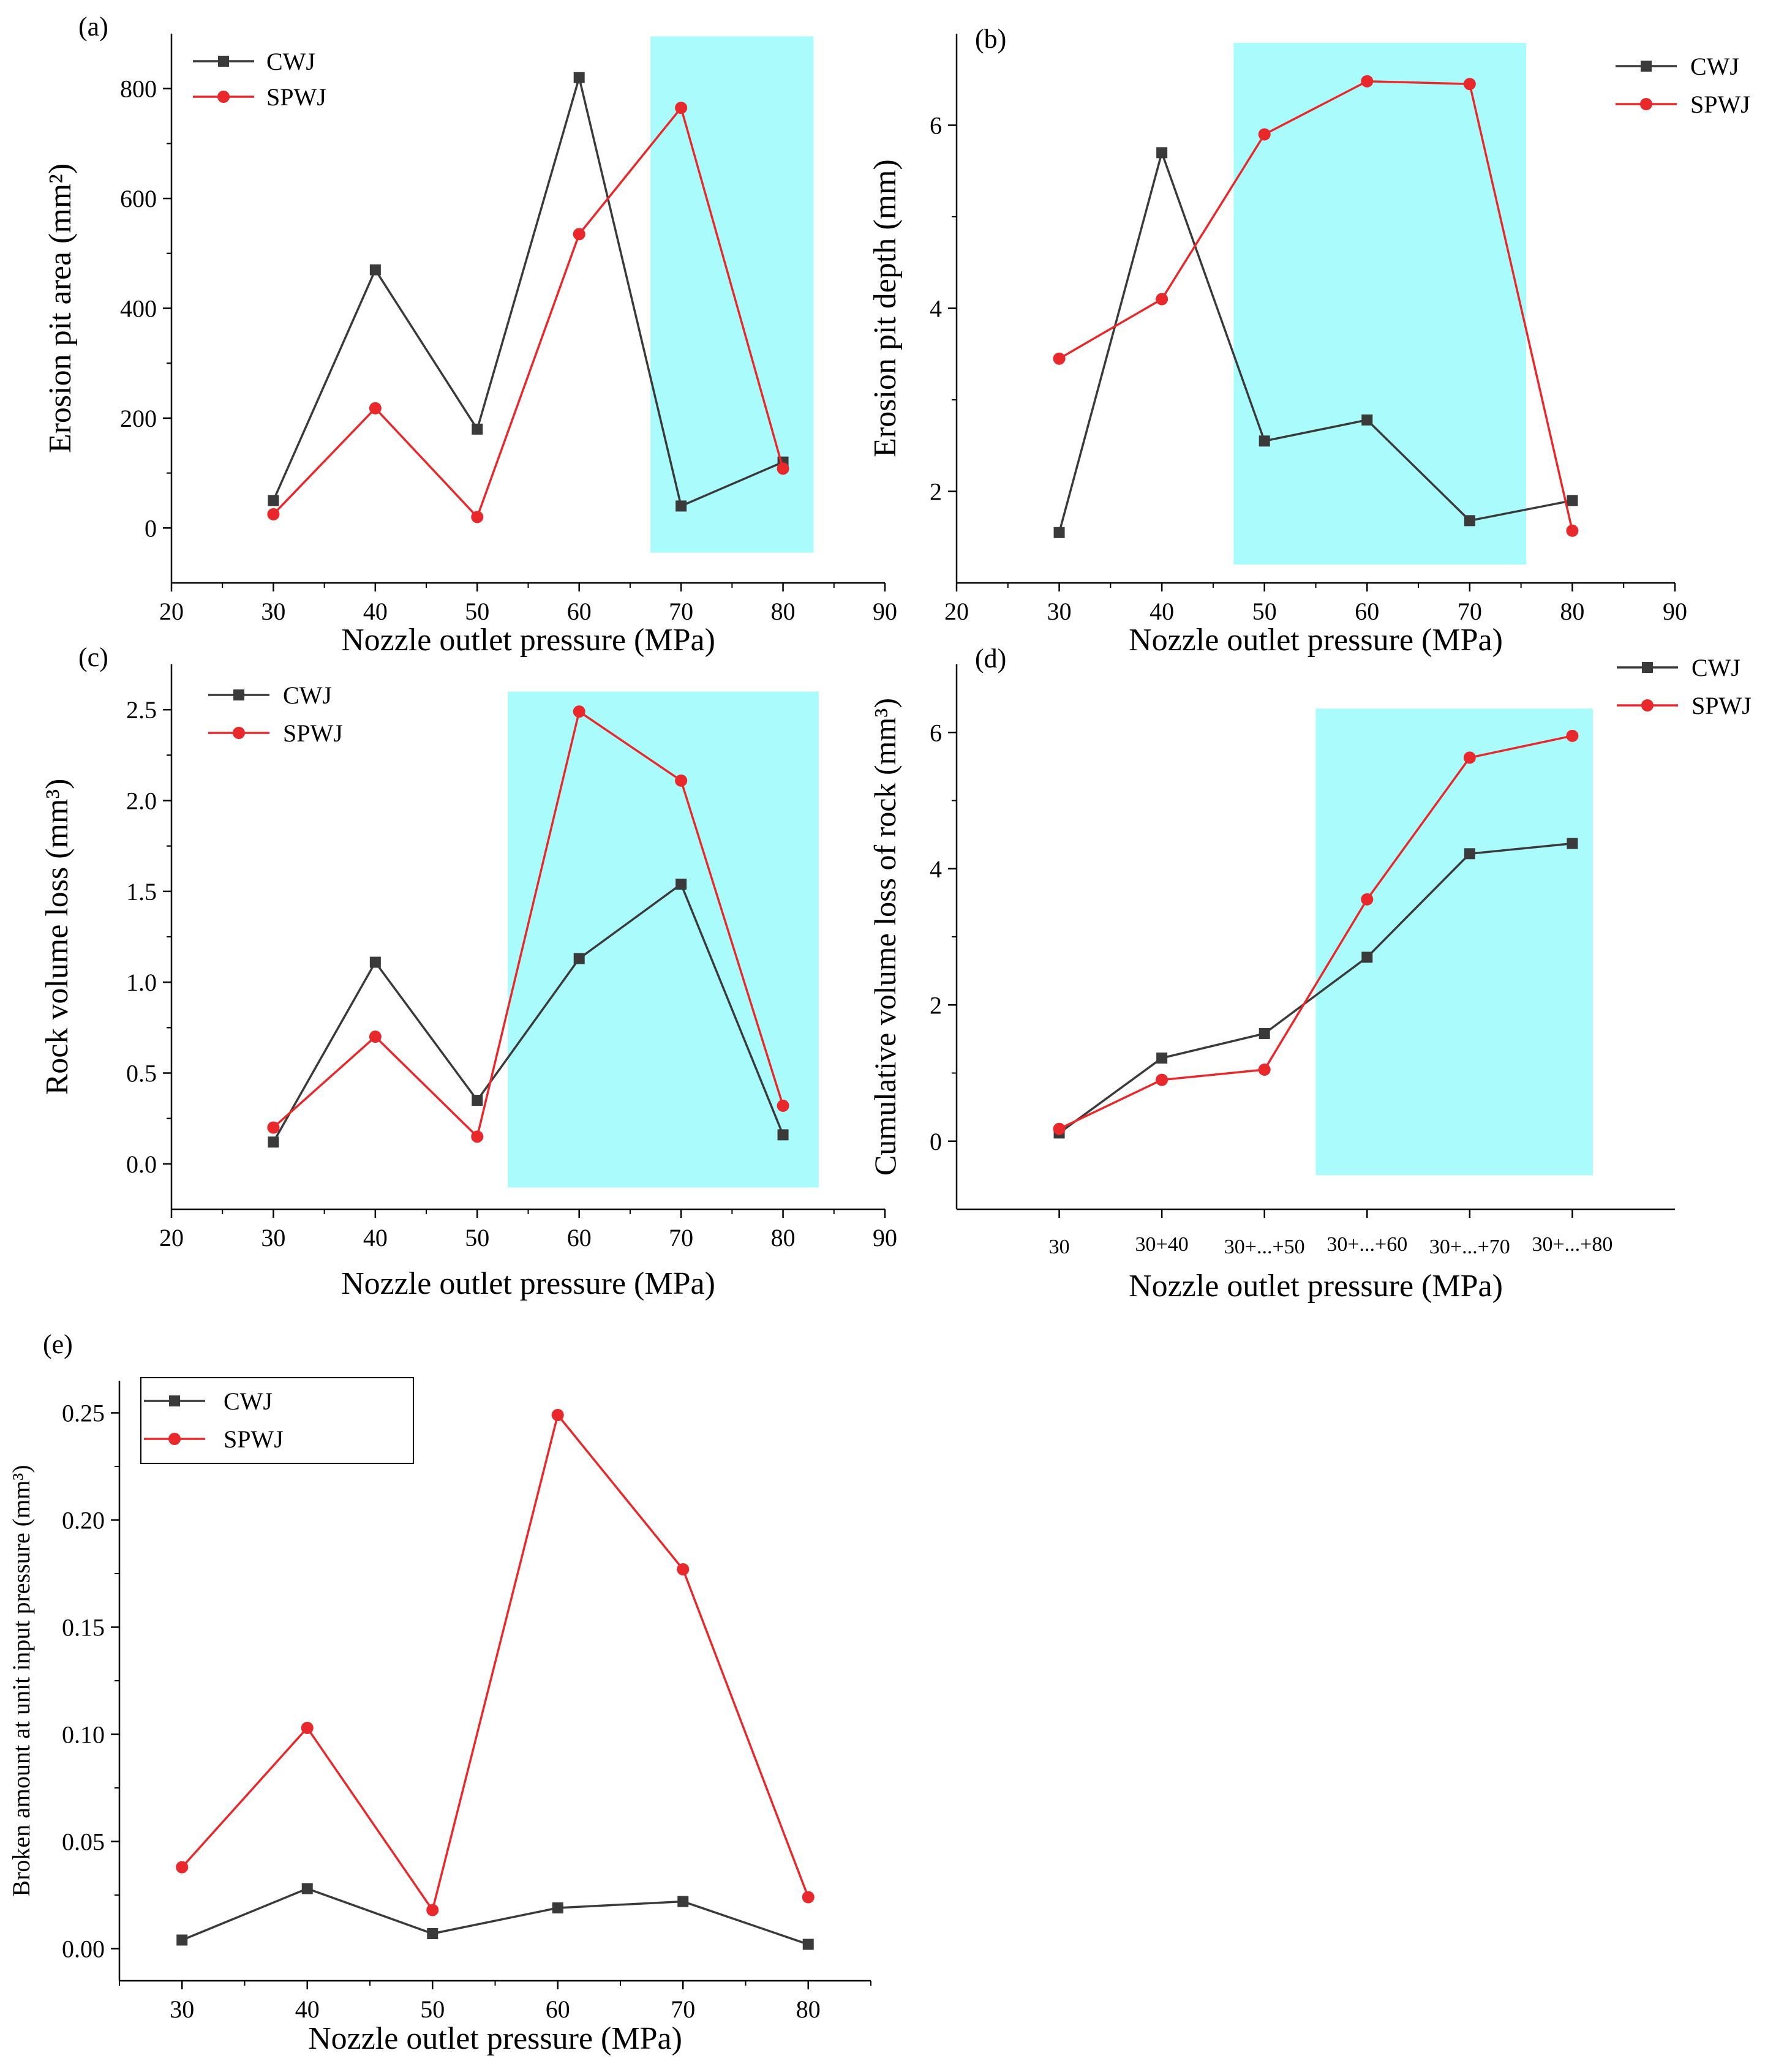 The image size is (1776, 2072). What do you see at coordinates (171, 611) in the screenshot?
I see `x-tick-label: 20` at bounding box center [171, 611].